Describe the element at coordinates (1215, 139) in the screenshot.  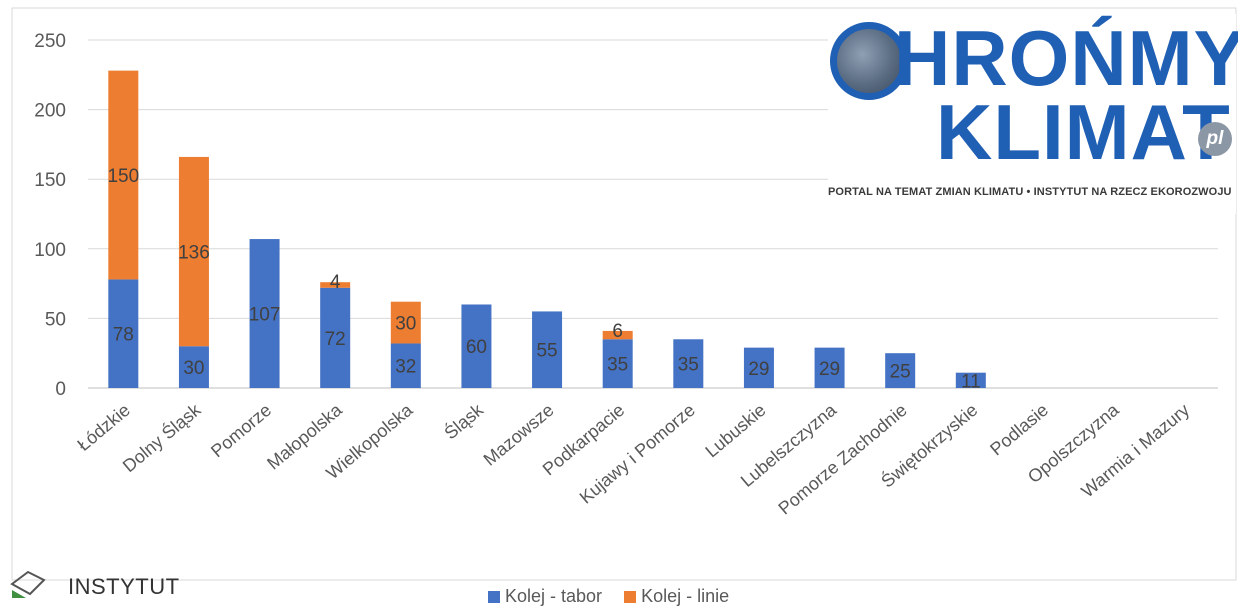
I see `logo-suffix: pl` at that location.